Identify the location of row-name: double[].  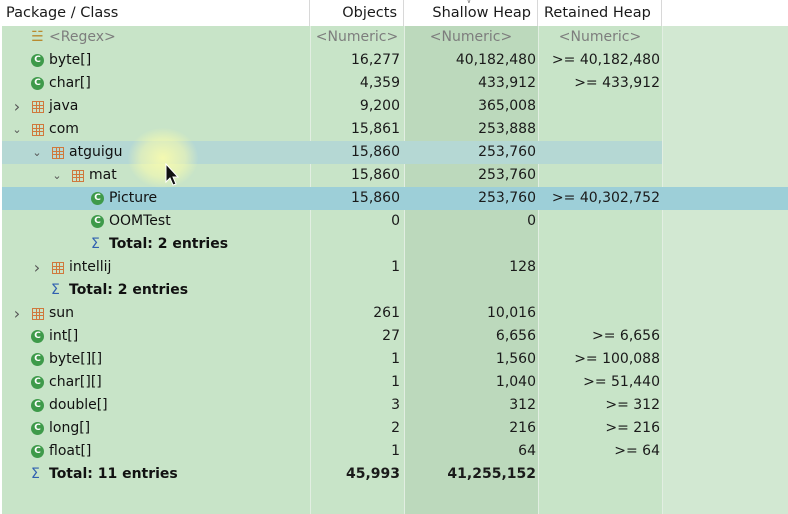
(78, 405).